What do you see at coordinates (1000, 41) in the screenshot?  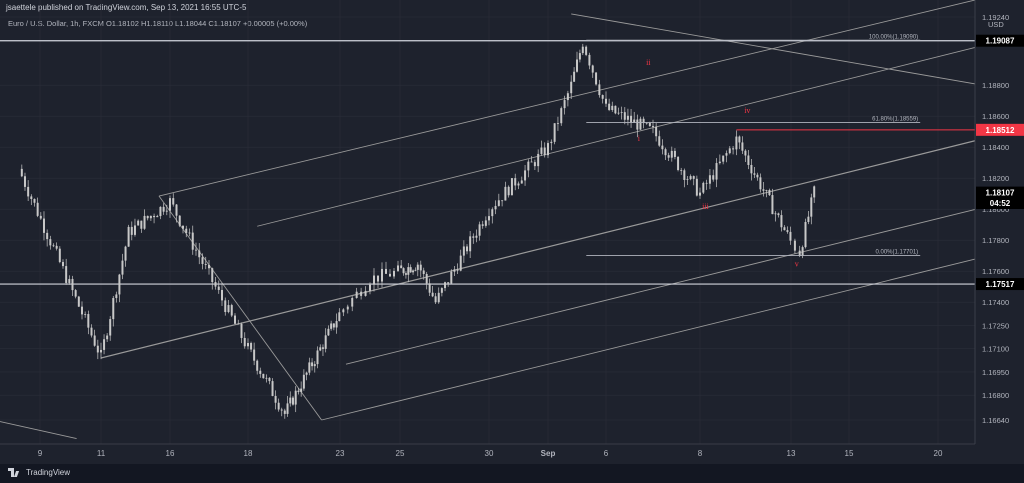 I see `price-badge-label: 1.19087` at bounding box center [1000, 41].